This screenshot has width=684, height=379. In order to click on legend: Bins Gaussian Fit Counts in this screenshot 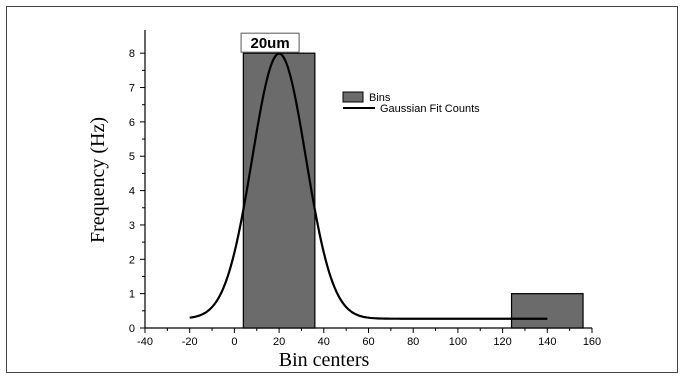, I will do `click(411, 103)`.